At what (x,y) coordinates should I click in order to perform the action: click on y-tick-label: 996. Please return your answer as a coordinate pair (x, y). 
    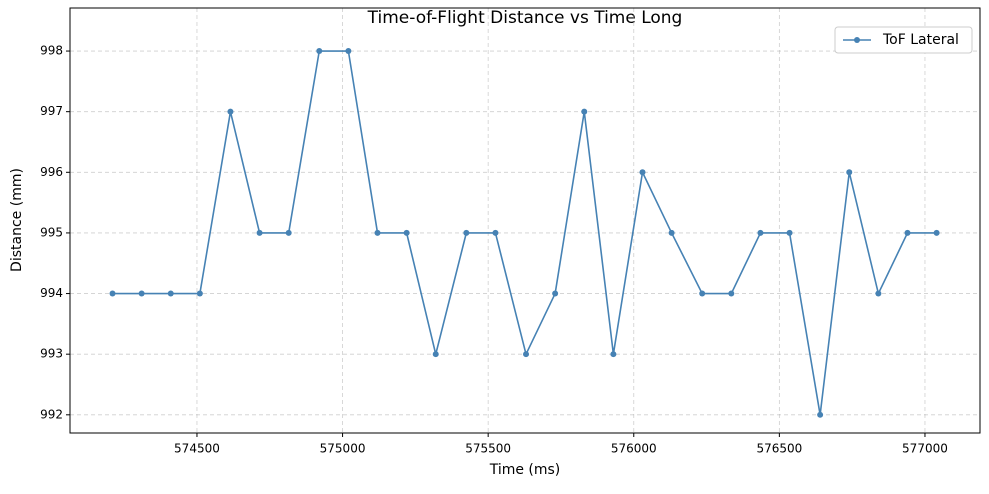
    Looking at the image, I should click on (51, 172).